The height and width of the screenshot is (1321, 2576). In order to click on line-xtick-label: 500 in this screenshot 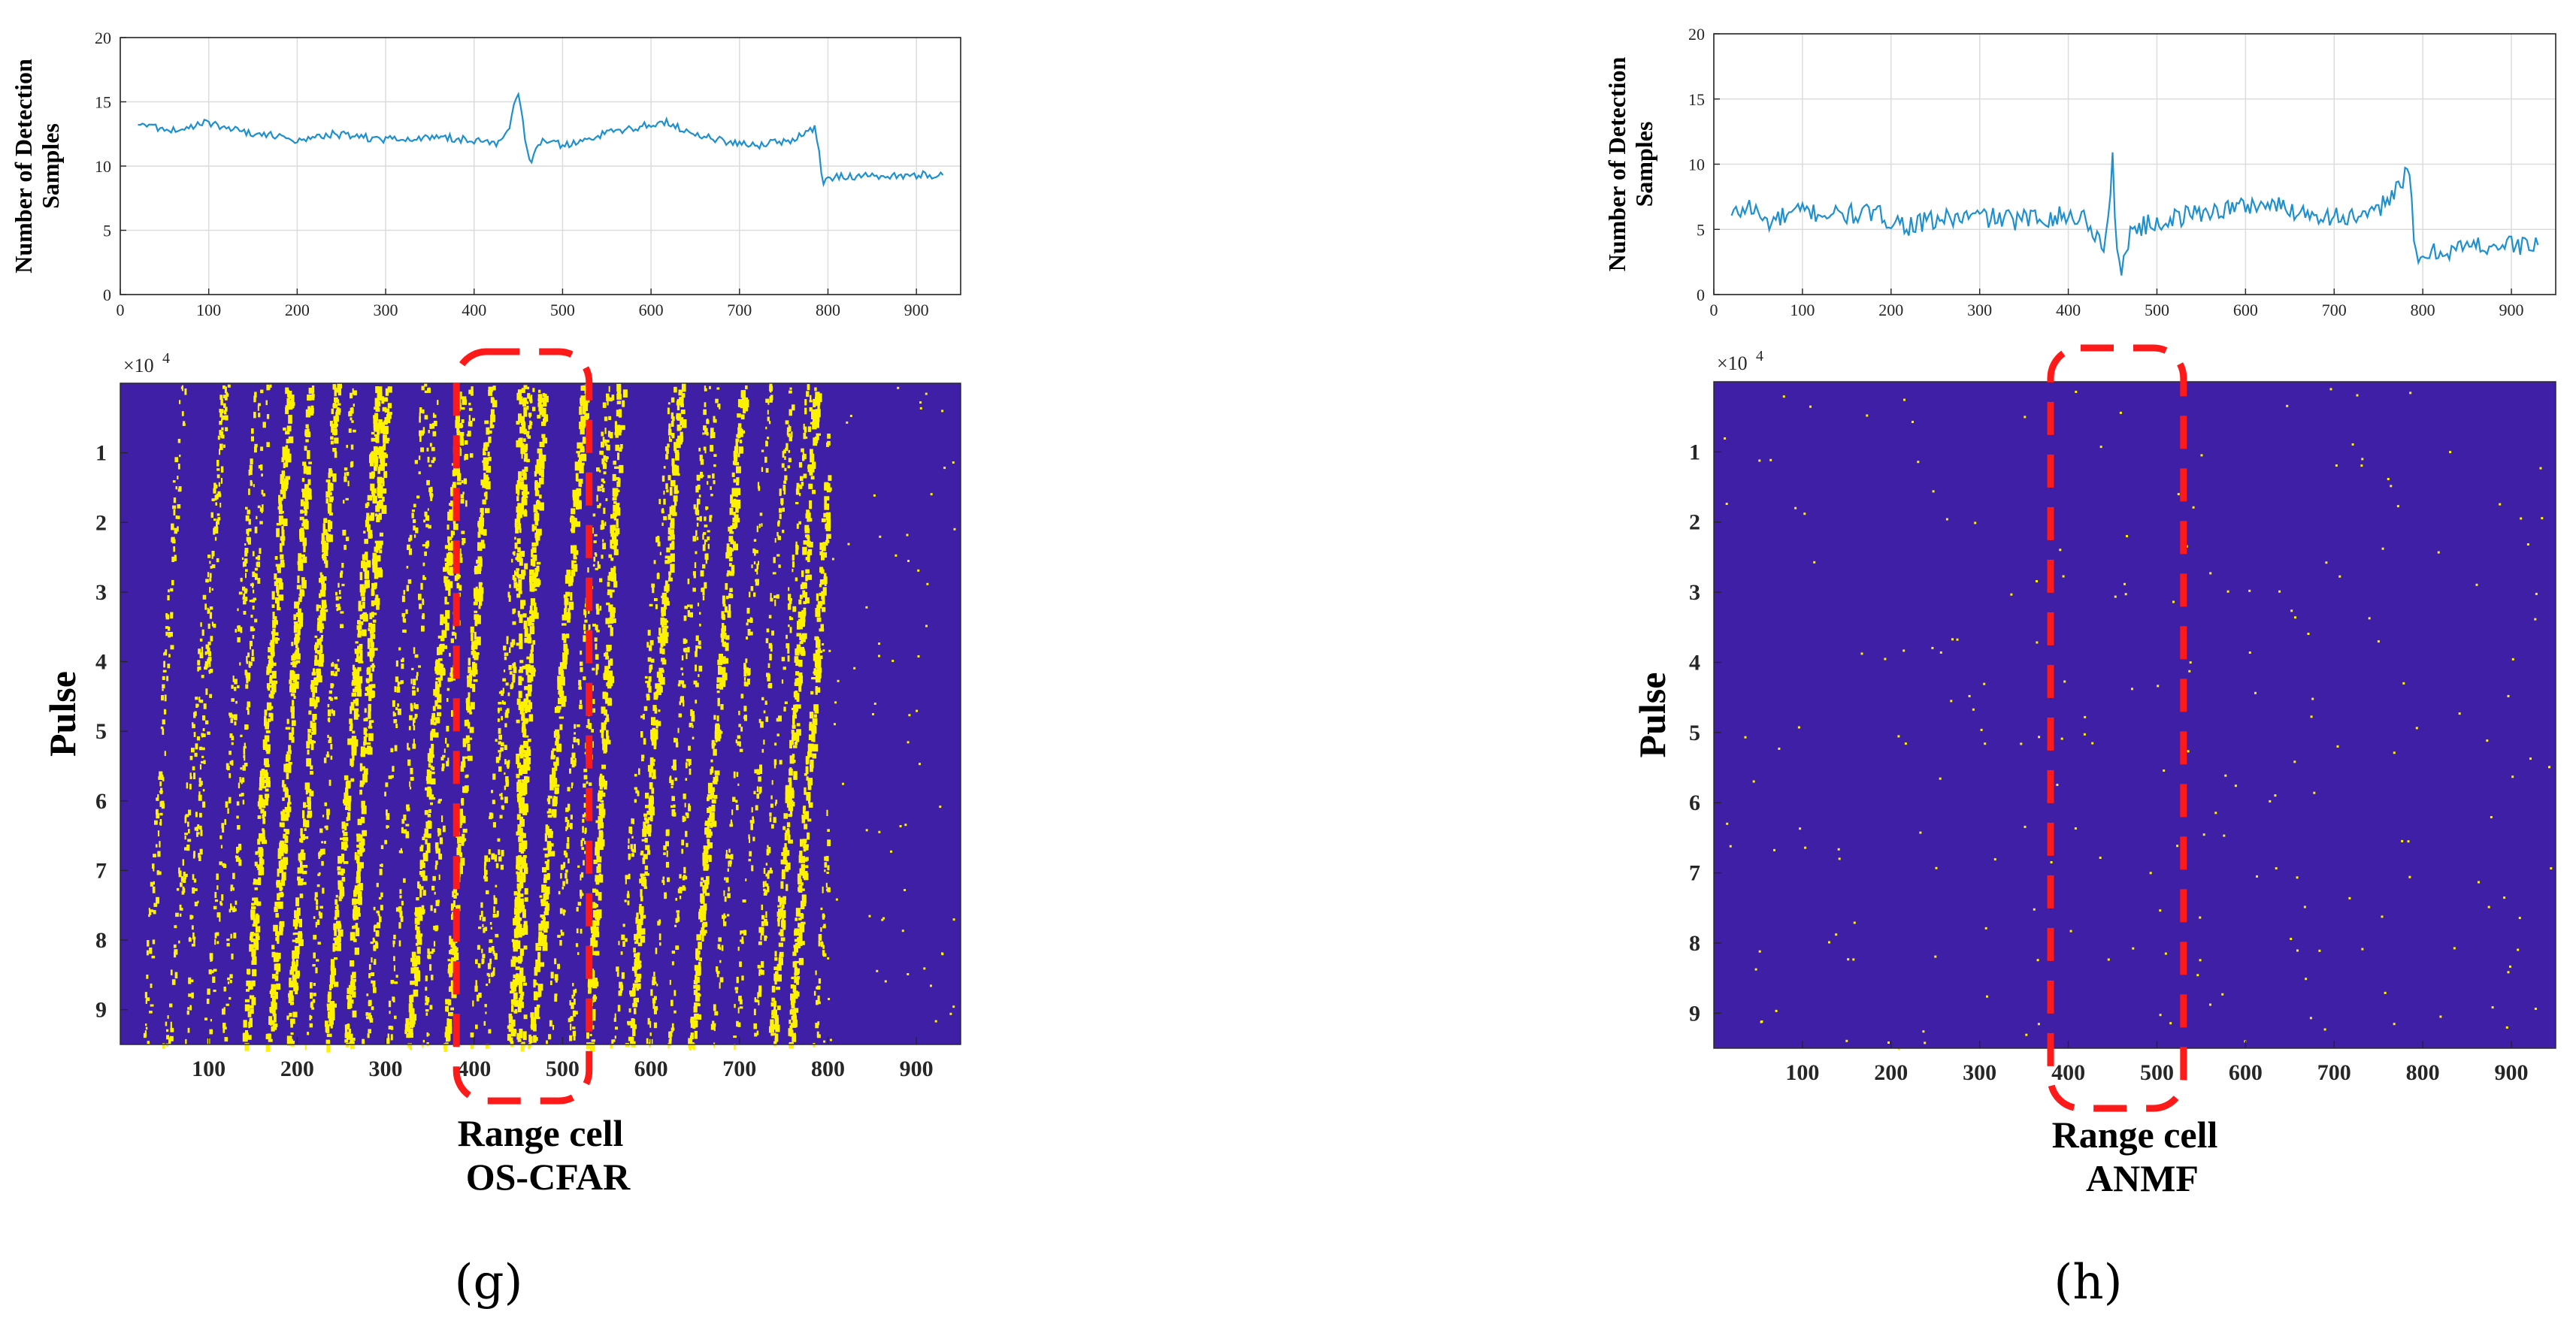, I will do `click(562, 310)`.